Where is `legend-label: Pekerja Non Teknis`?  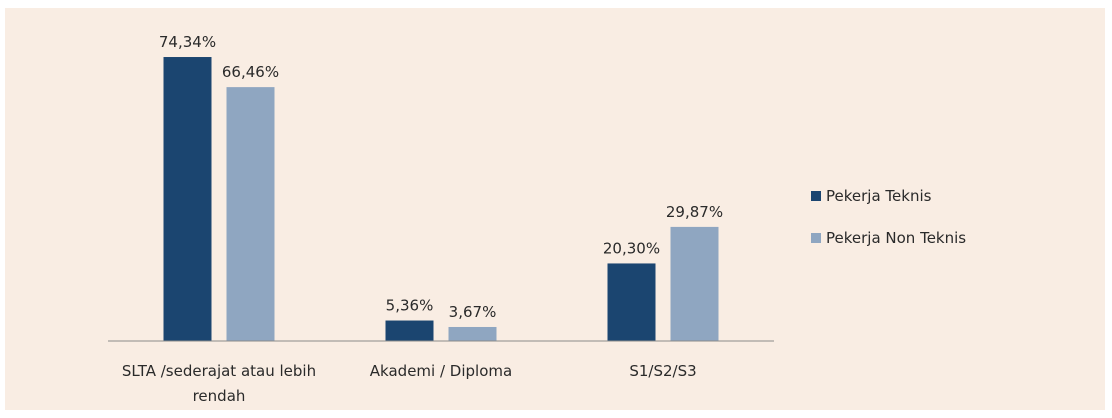
legend-label: Pekerja Non Teknis is located at coordinates (896, 238).